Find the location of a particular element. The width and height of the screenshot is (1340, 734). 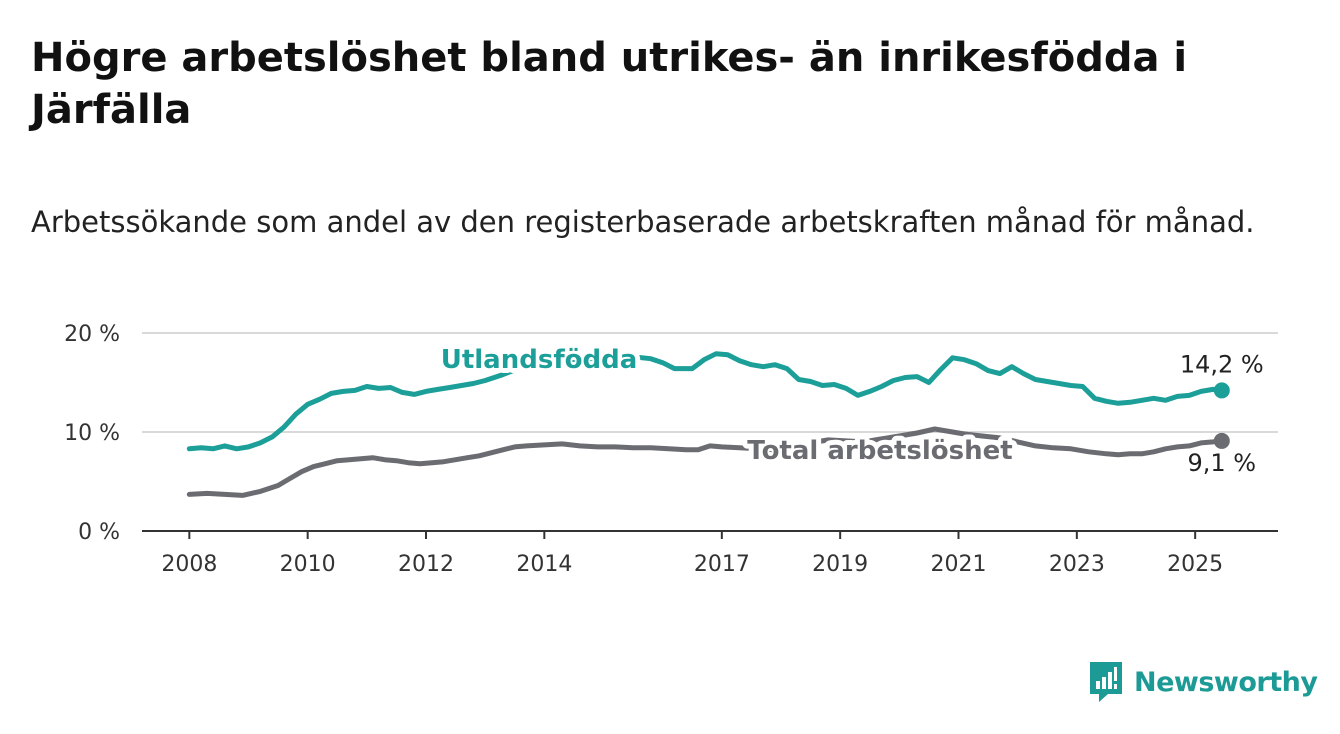

newsworthy-logo-icon is located at coordinates (1106, 682).